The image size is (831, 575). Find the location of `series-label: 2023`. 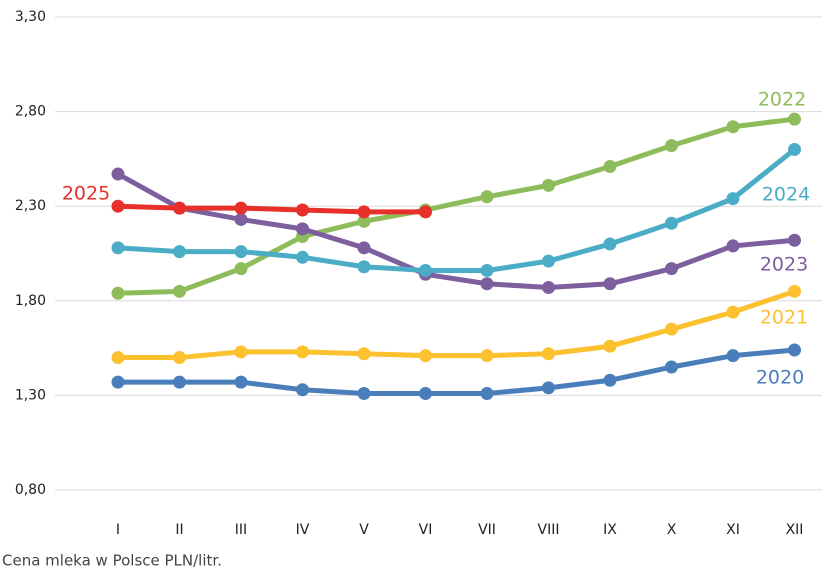

series-label: 2023 is located at coordinates (784, 265).